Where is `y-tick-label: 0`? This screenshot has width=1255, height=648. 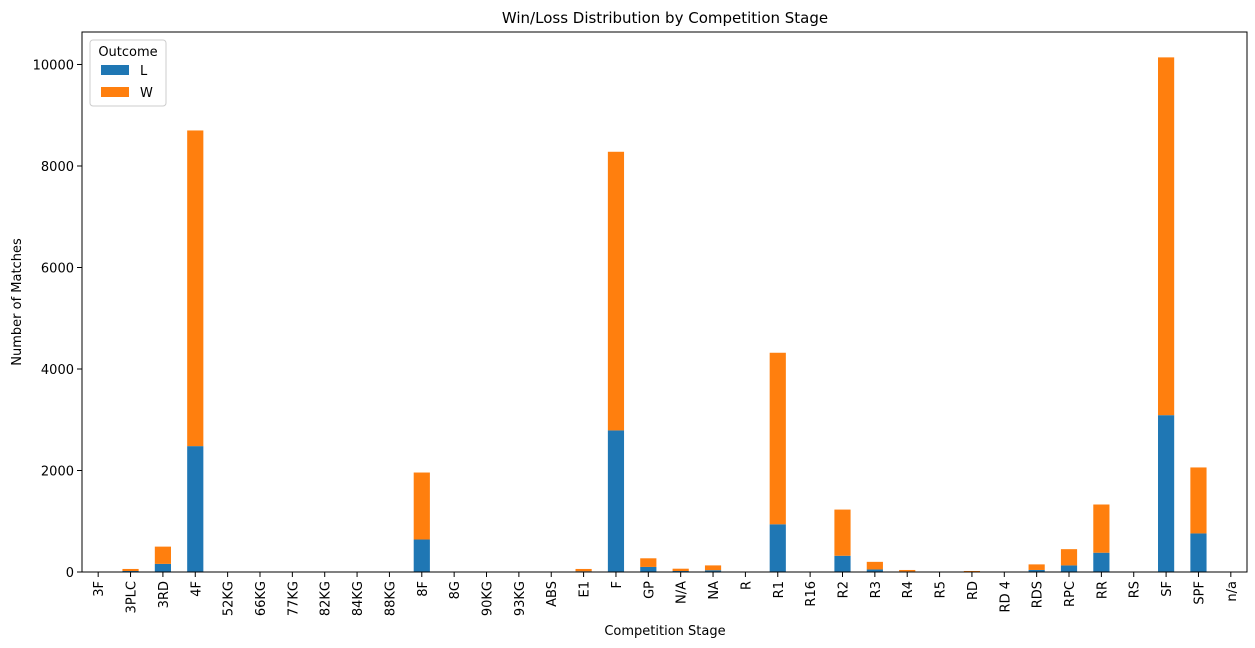
y-tick-label: 0 is located at coordinates (70, 573).